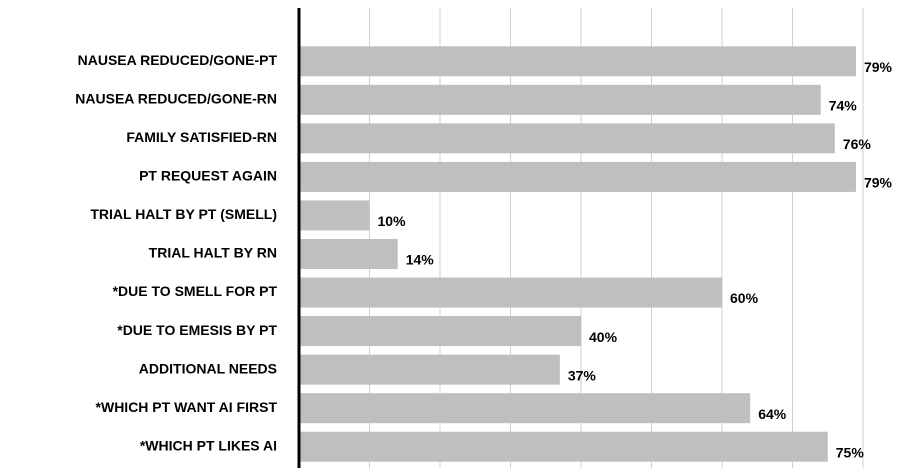 This screenshot has height=468, width=911. What do you see at coordinates (392, 221) in the screenshot?
I see `value-label: 10%` at bounding box center [392, 221].